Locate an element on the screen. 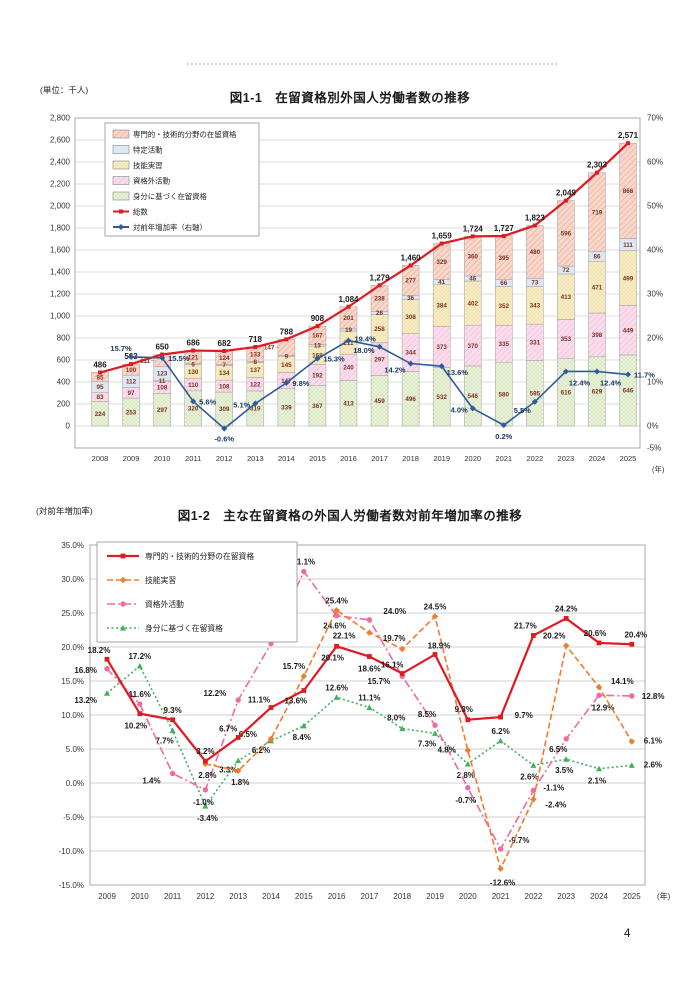  svg-text: 技能実習 is located at coordinates (160, 580).